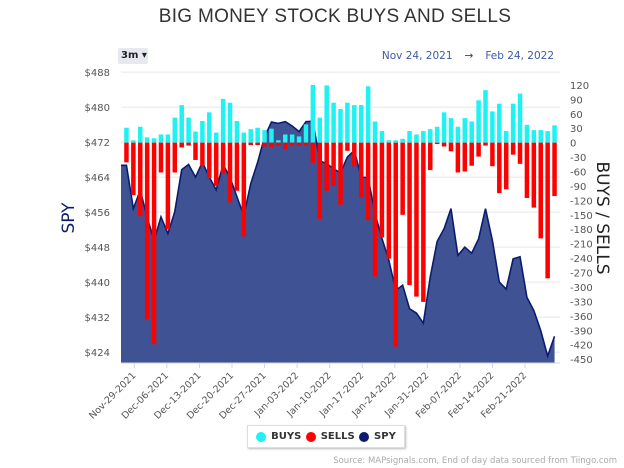 The width and height of the screenshot is (624, 468). Describe the element at coordinates (69, 218) in the screenshot. I see `left-axis-title: SPY` at that location.